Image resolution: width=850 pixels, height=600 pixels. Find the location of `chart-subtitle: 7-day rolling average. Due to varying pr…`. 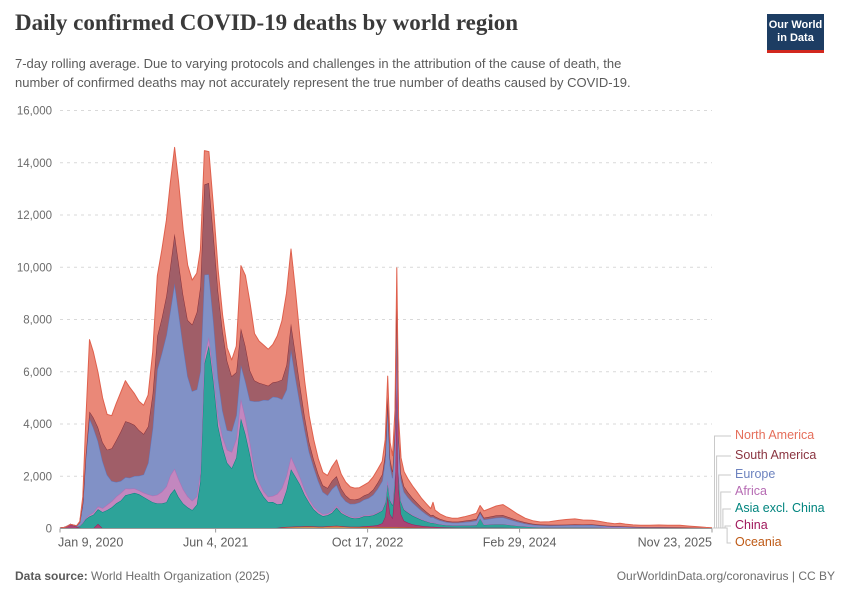

chart-subtitle: 7-day rolling average. Due to varying pr… is located at coordinates (380, 73).